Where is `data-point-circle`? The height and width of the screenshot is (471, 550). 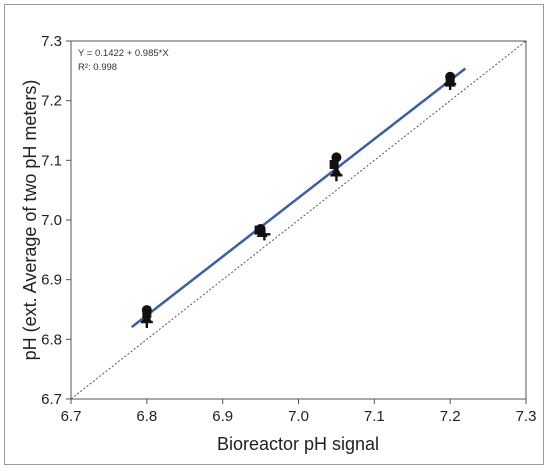 data-point-circle is located at coordinates (336, 157).